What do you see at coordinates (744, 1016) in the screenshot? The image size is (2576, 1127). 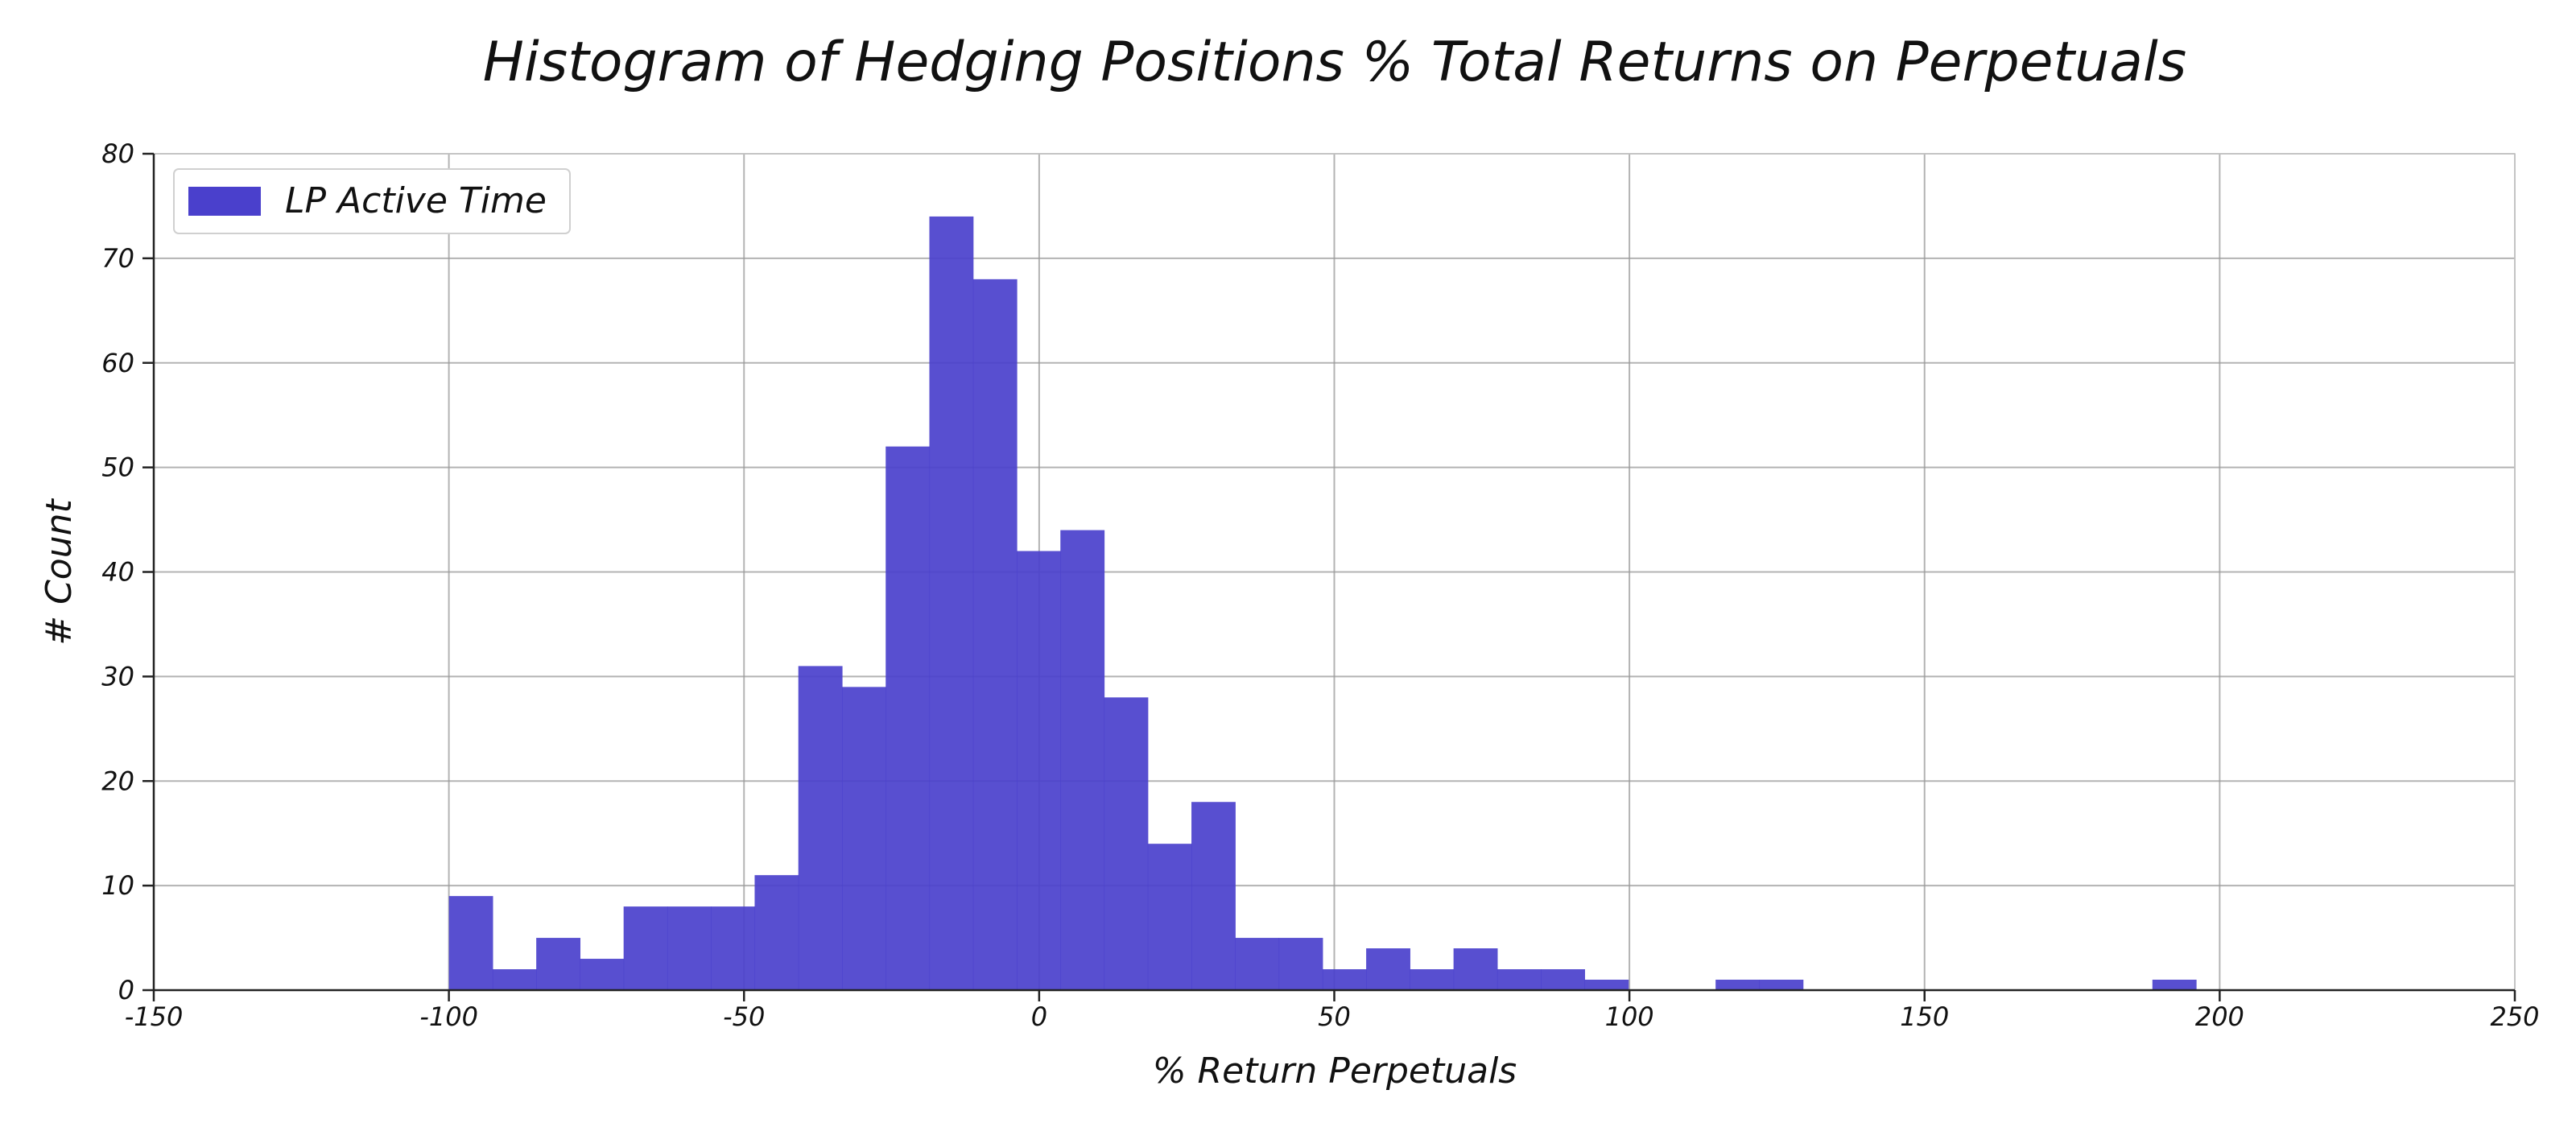 I see `x-tick-label: -50` at bounding box center [744, 1016].